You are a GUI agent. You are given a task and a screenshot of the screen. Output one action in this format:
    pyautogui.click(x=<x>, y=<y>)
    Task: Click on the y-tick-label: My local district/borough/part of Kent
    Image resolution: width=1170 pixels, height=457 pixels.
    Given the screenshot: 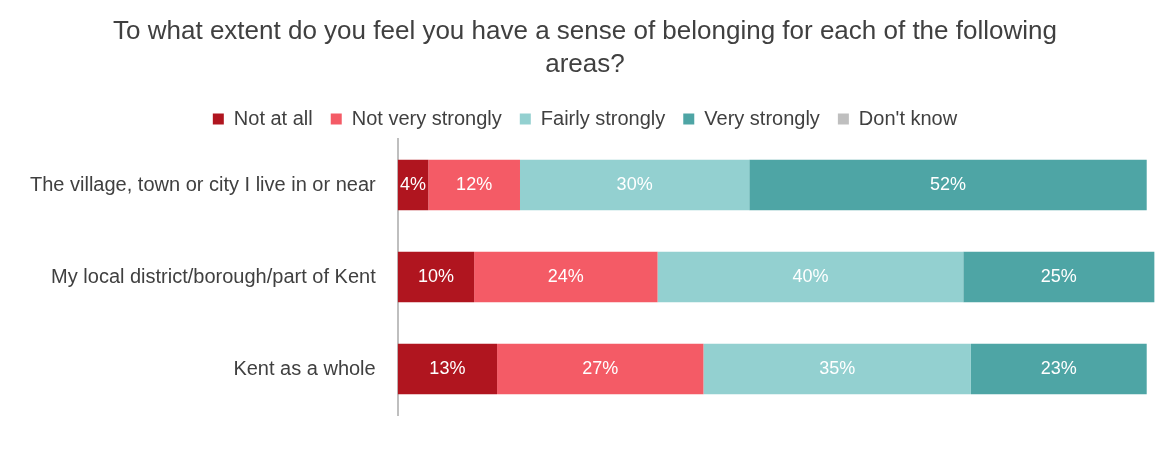 What is the action you would take?
    pyautogui.click(x=214, y=275)
    